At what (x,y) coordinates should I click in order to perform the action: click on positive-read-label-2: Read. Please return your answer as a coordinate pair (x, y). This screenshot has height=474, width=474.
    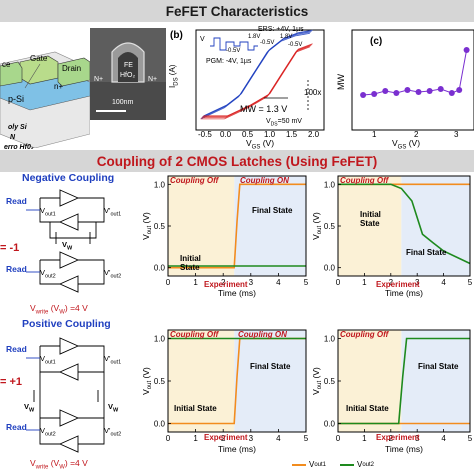
    Looking at the image, I should click on (16, 427).